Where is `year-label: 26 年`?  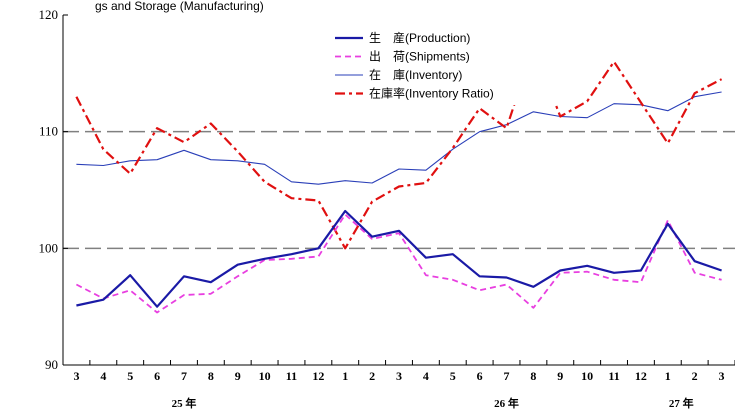
year-label: 26 年 is located at coordinates (506, 403).